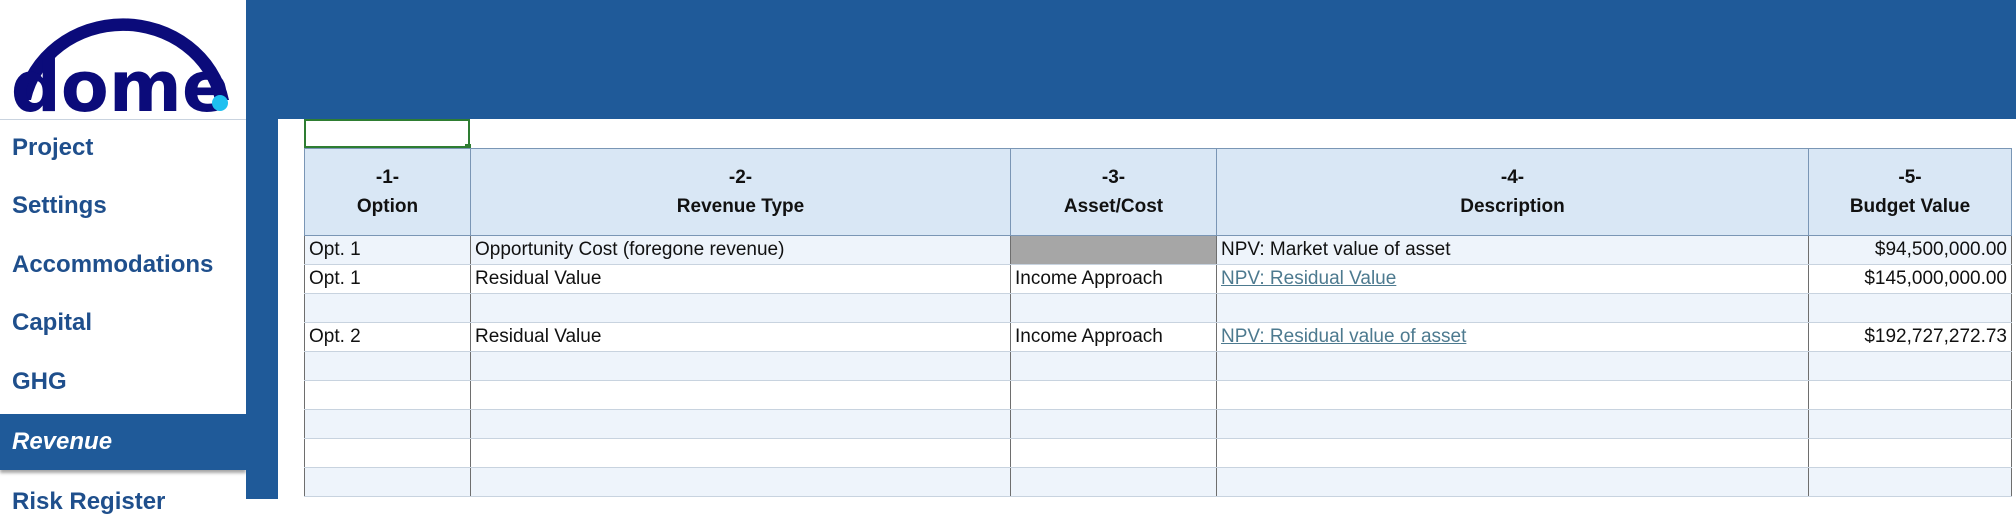 This screenshot has height=530, width=2016. Describe the element at coordinates (1512, 279) in the screenshot. I see `cell-description: NPV: Residual Value` at that location.